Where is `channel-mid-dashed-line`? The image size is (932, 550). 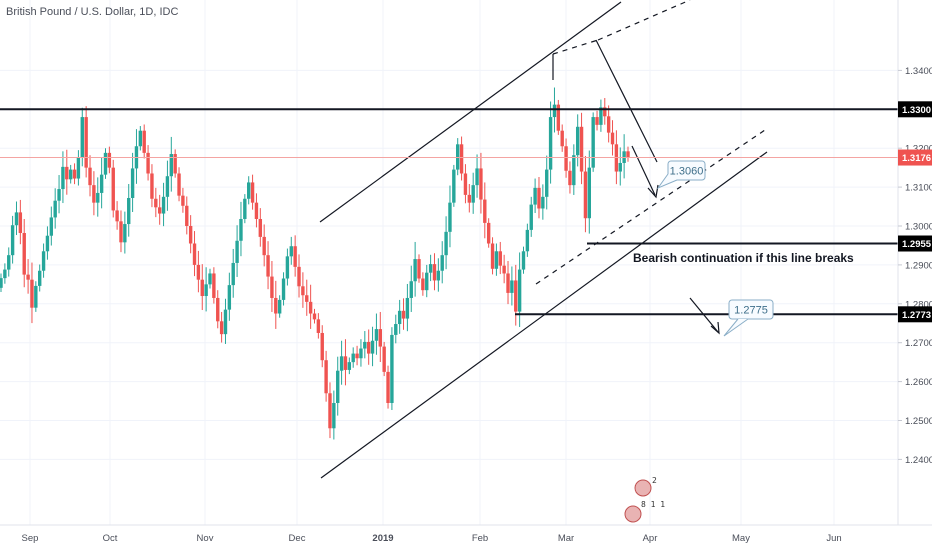 channel-mid-dashed-line is located at coordinates (652, 206).